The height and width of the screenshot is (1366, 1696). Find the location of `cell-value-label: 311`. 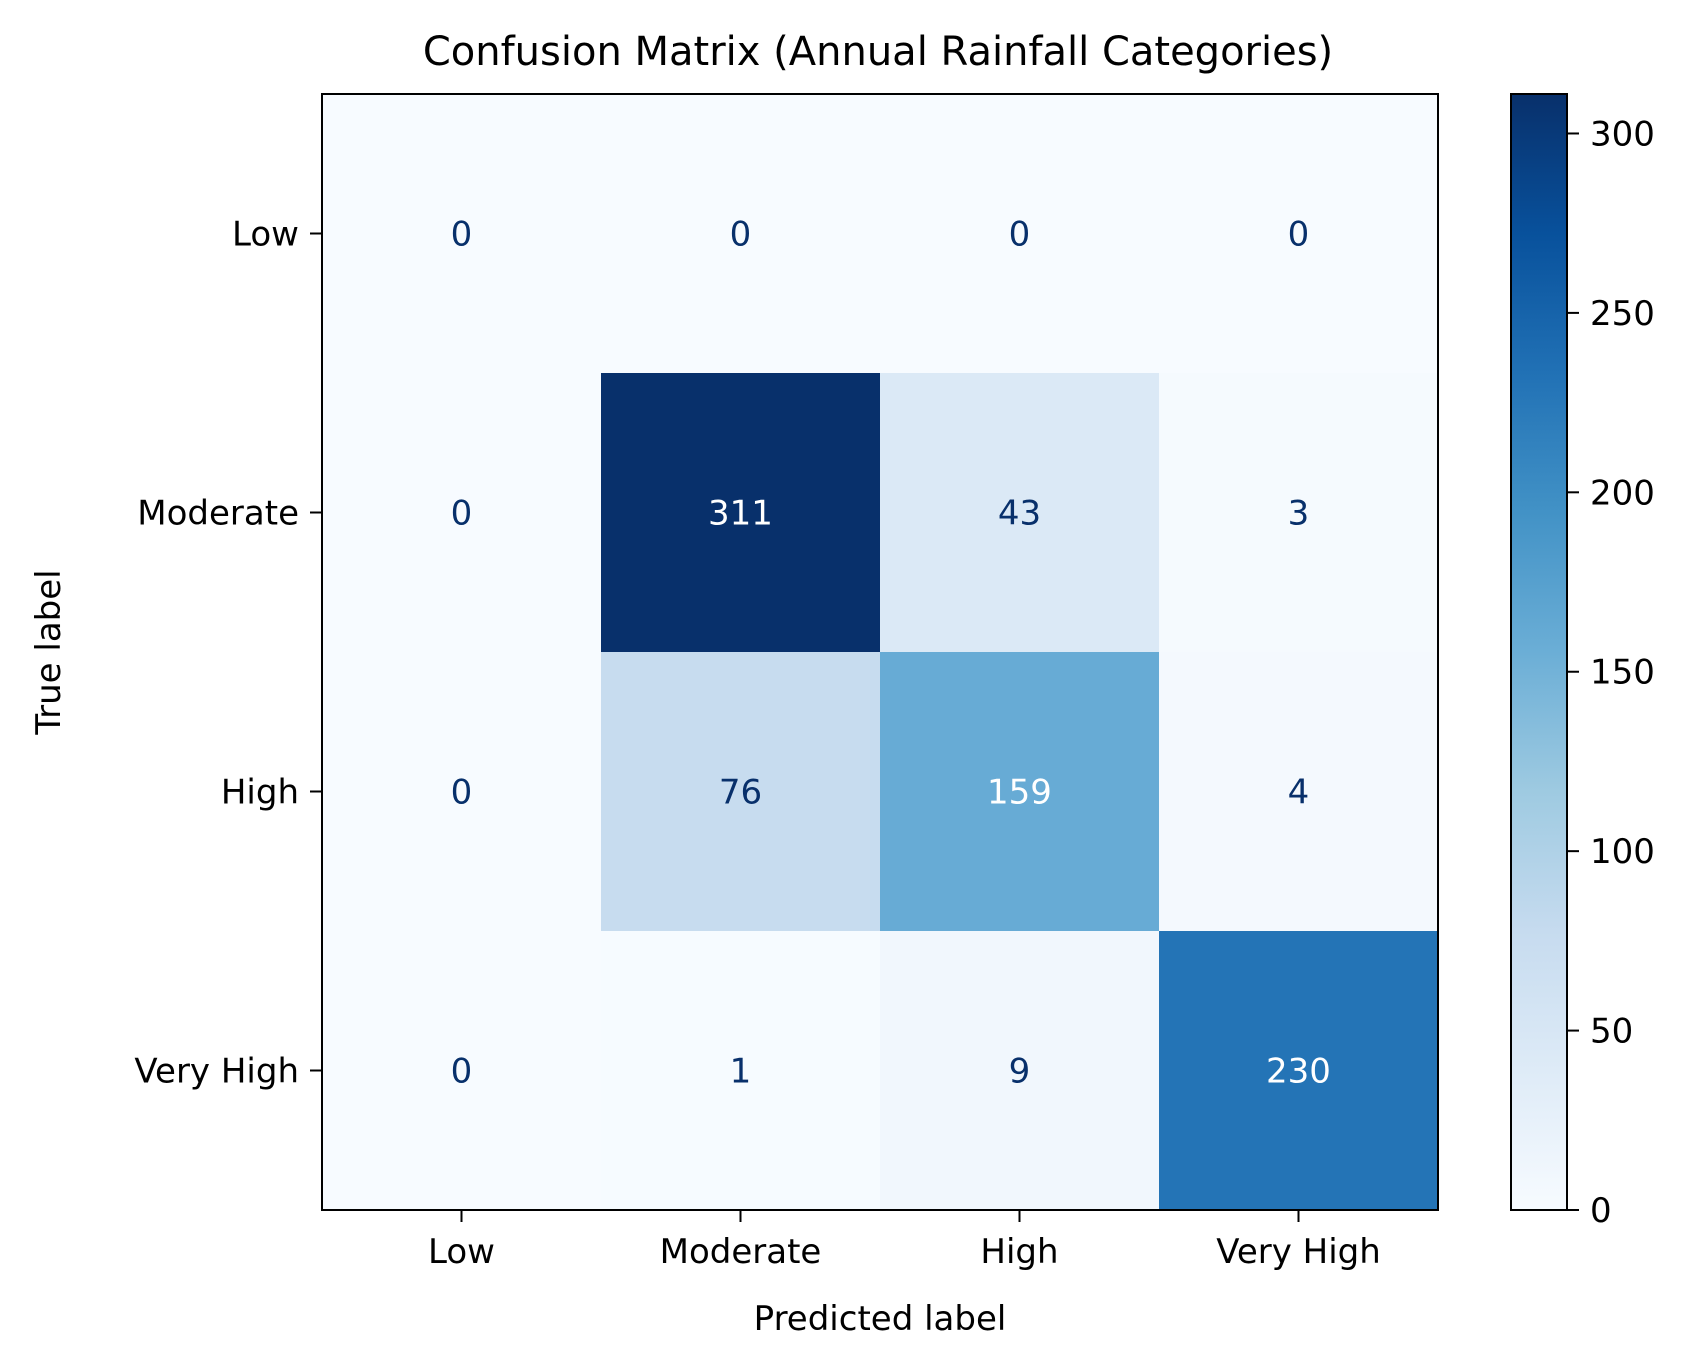

cell-value-label: 311 is located at coordinates (740, 514).